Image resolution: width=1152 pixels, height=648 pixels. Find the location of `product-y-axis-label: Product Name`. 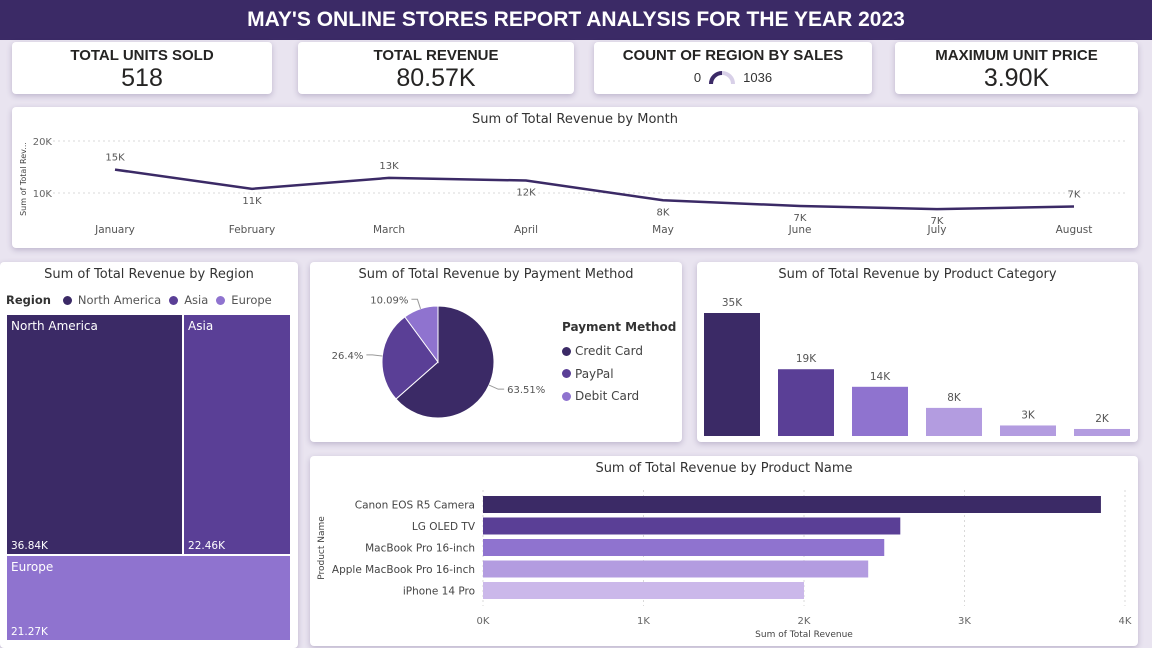

product-y-axis-label: Product Name is located at coordinates (322, 548).